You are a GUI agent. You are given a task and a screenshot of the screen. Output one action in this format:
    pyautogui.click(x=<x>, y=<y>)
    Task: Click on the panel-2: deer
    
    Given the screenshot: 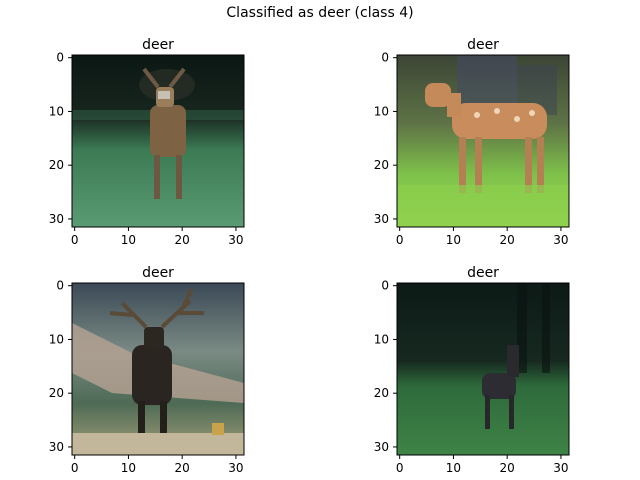 What is the action you would take?
    pyautogui.click(x=483, y=132)
    